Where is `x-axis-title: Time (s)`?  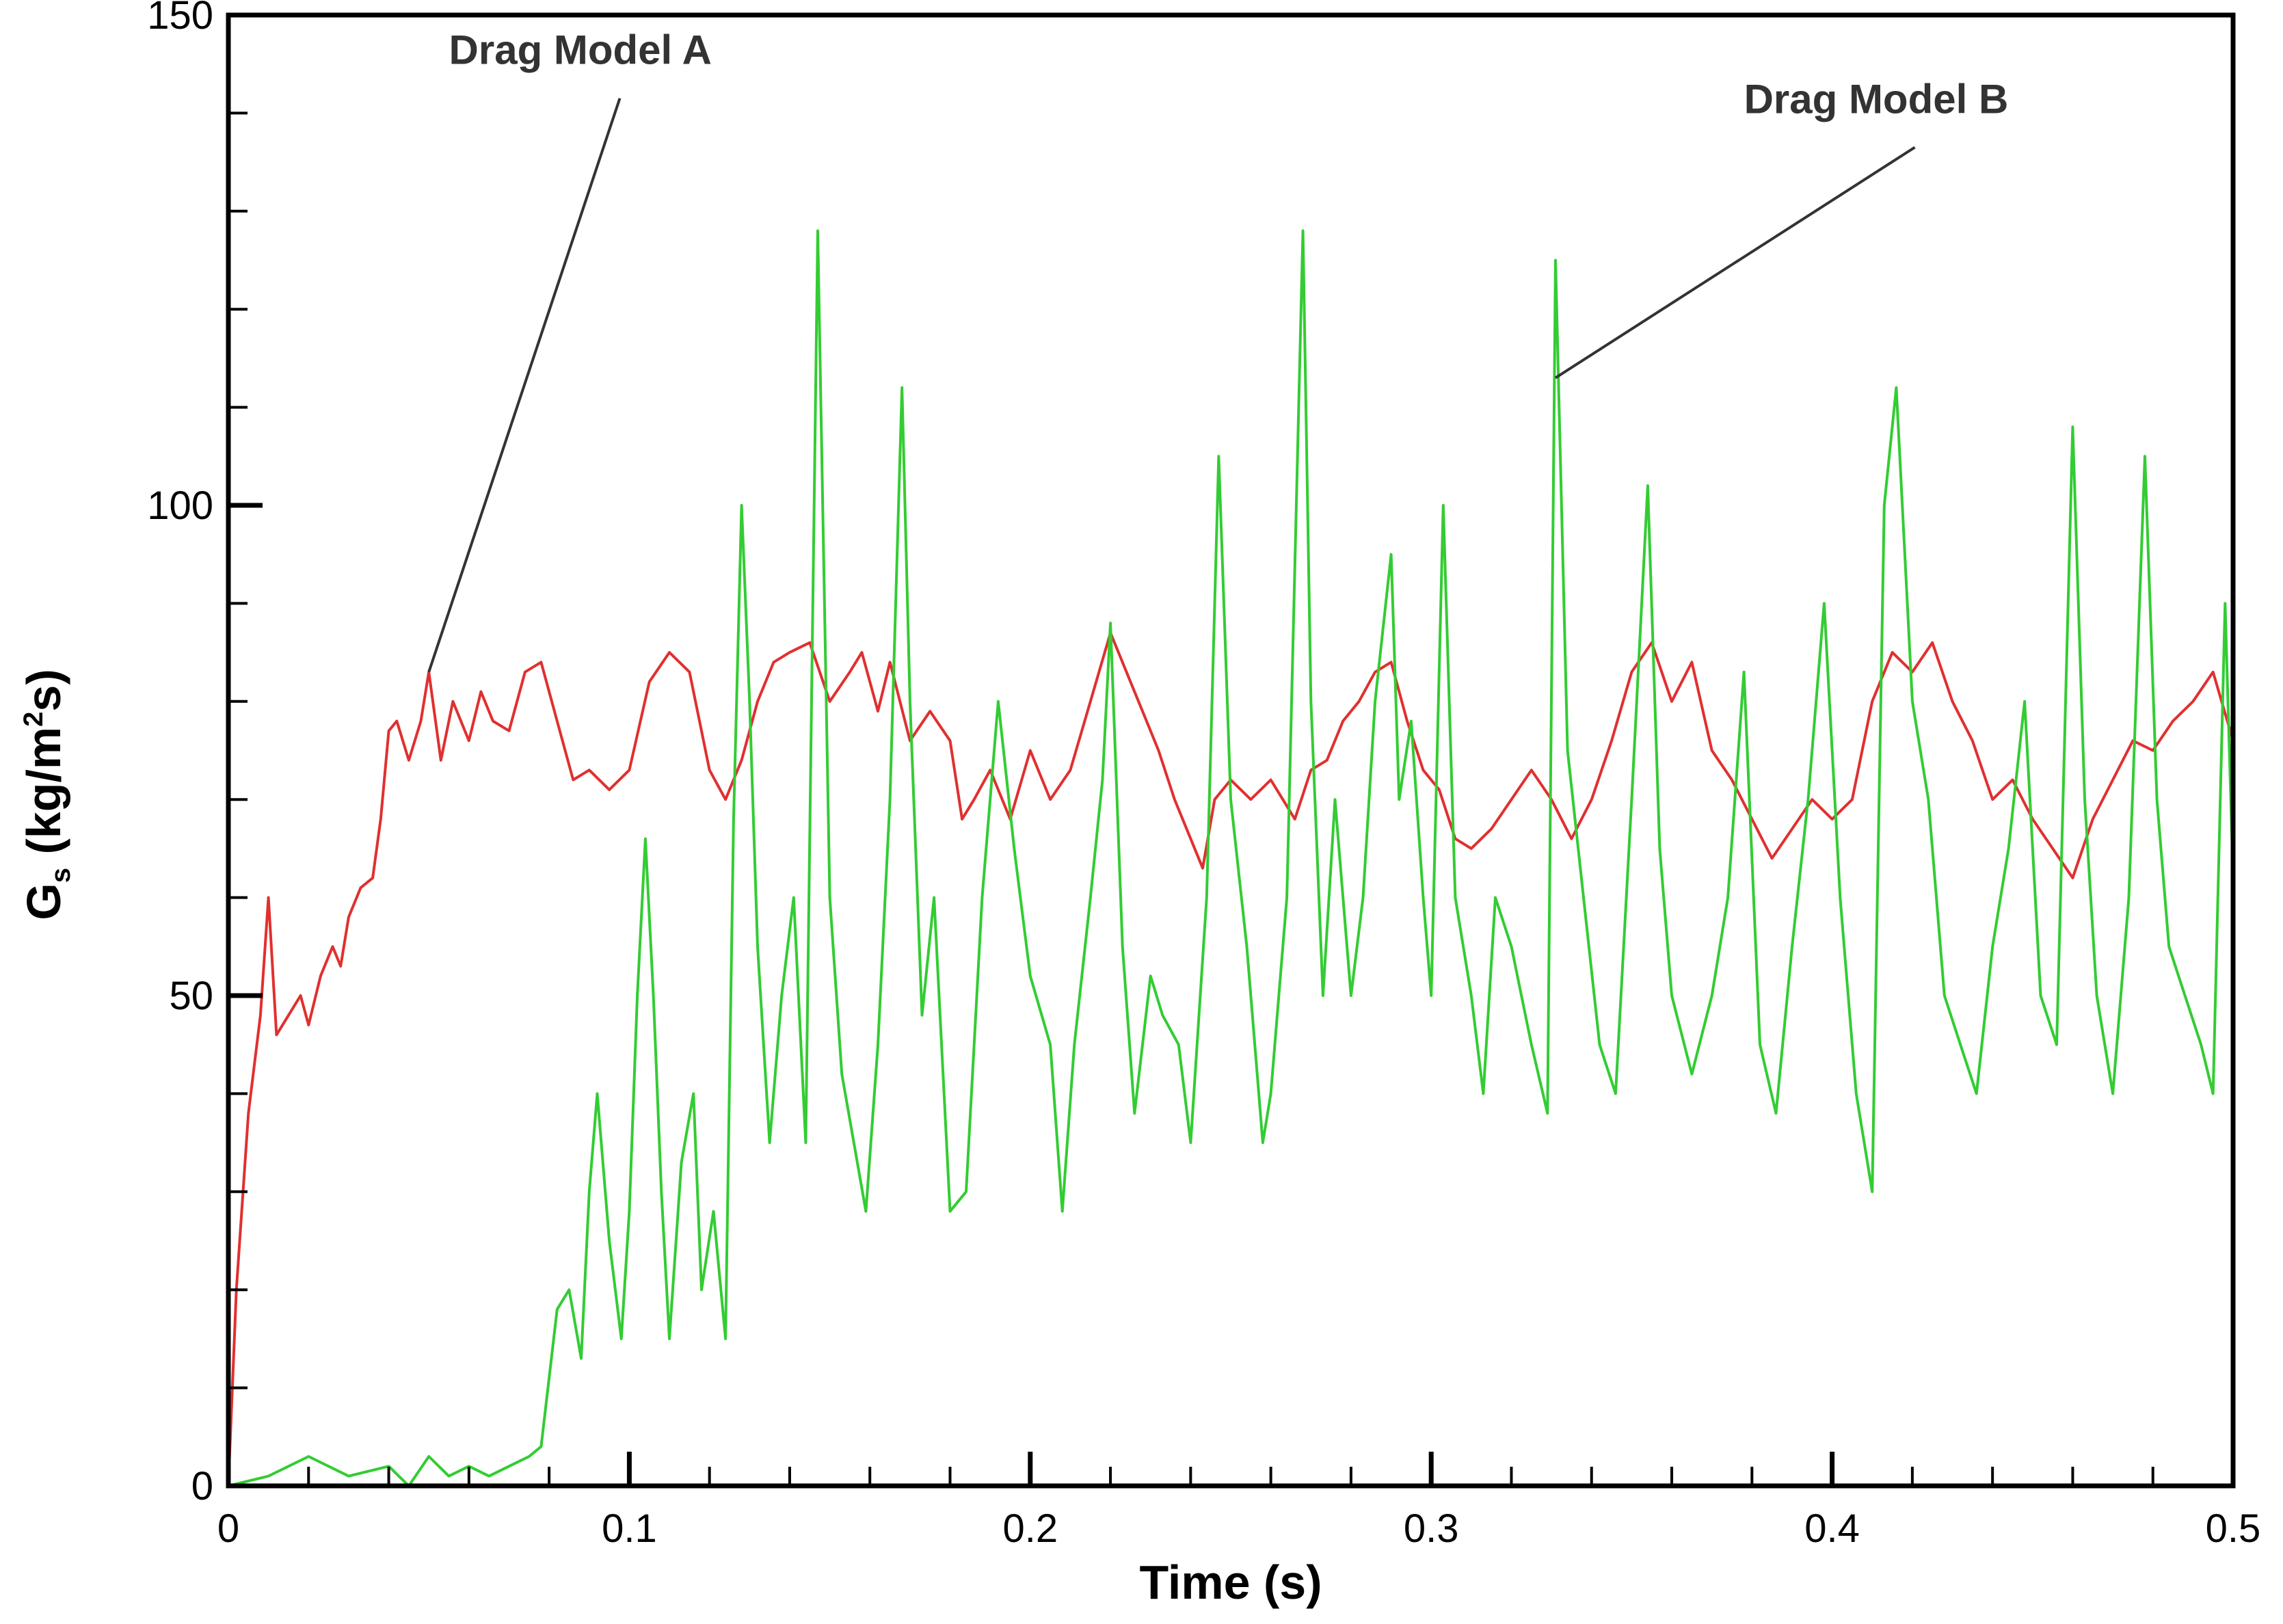
x-axis-title: Time (s) is located at coordinates (1231, 1582).